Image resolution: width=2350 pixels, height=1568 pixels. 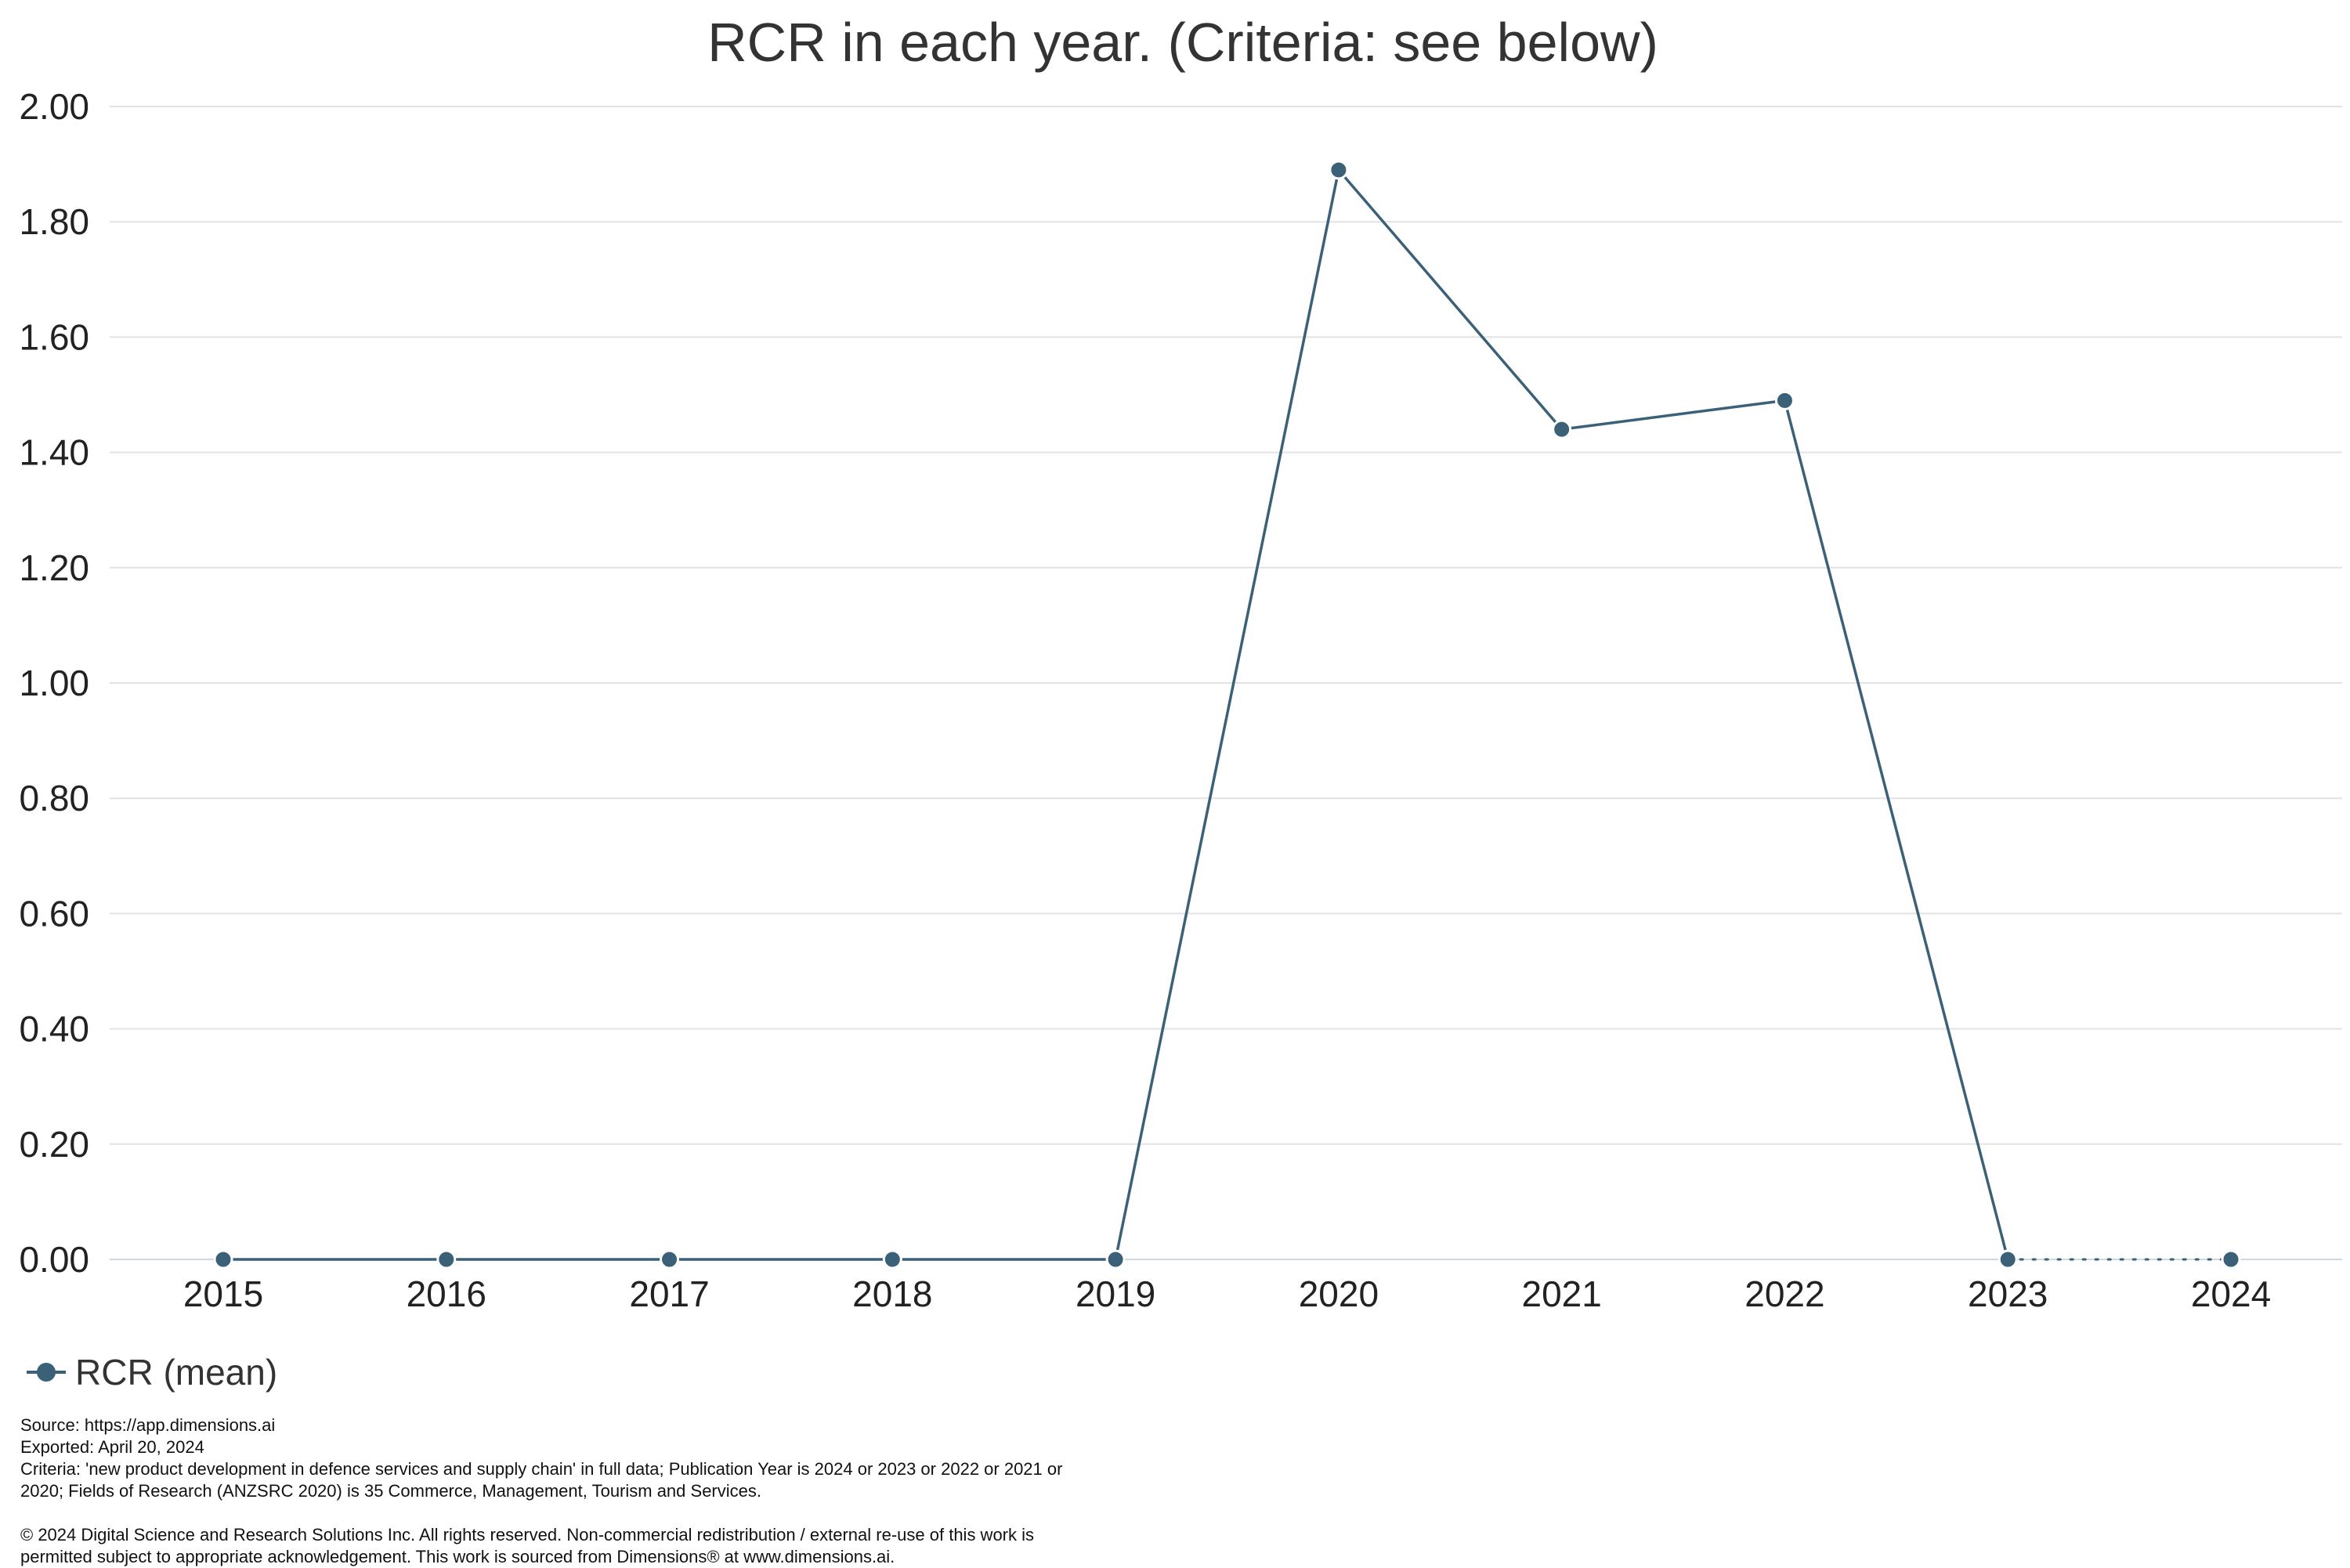 What do you see at coordinates (892, 1294) in the screenshot?
I see `x-tick-label-2018: 2018` at bounding box center [892, 1294].